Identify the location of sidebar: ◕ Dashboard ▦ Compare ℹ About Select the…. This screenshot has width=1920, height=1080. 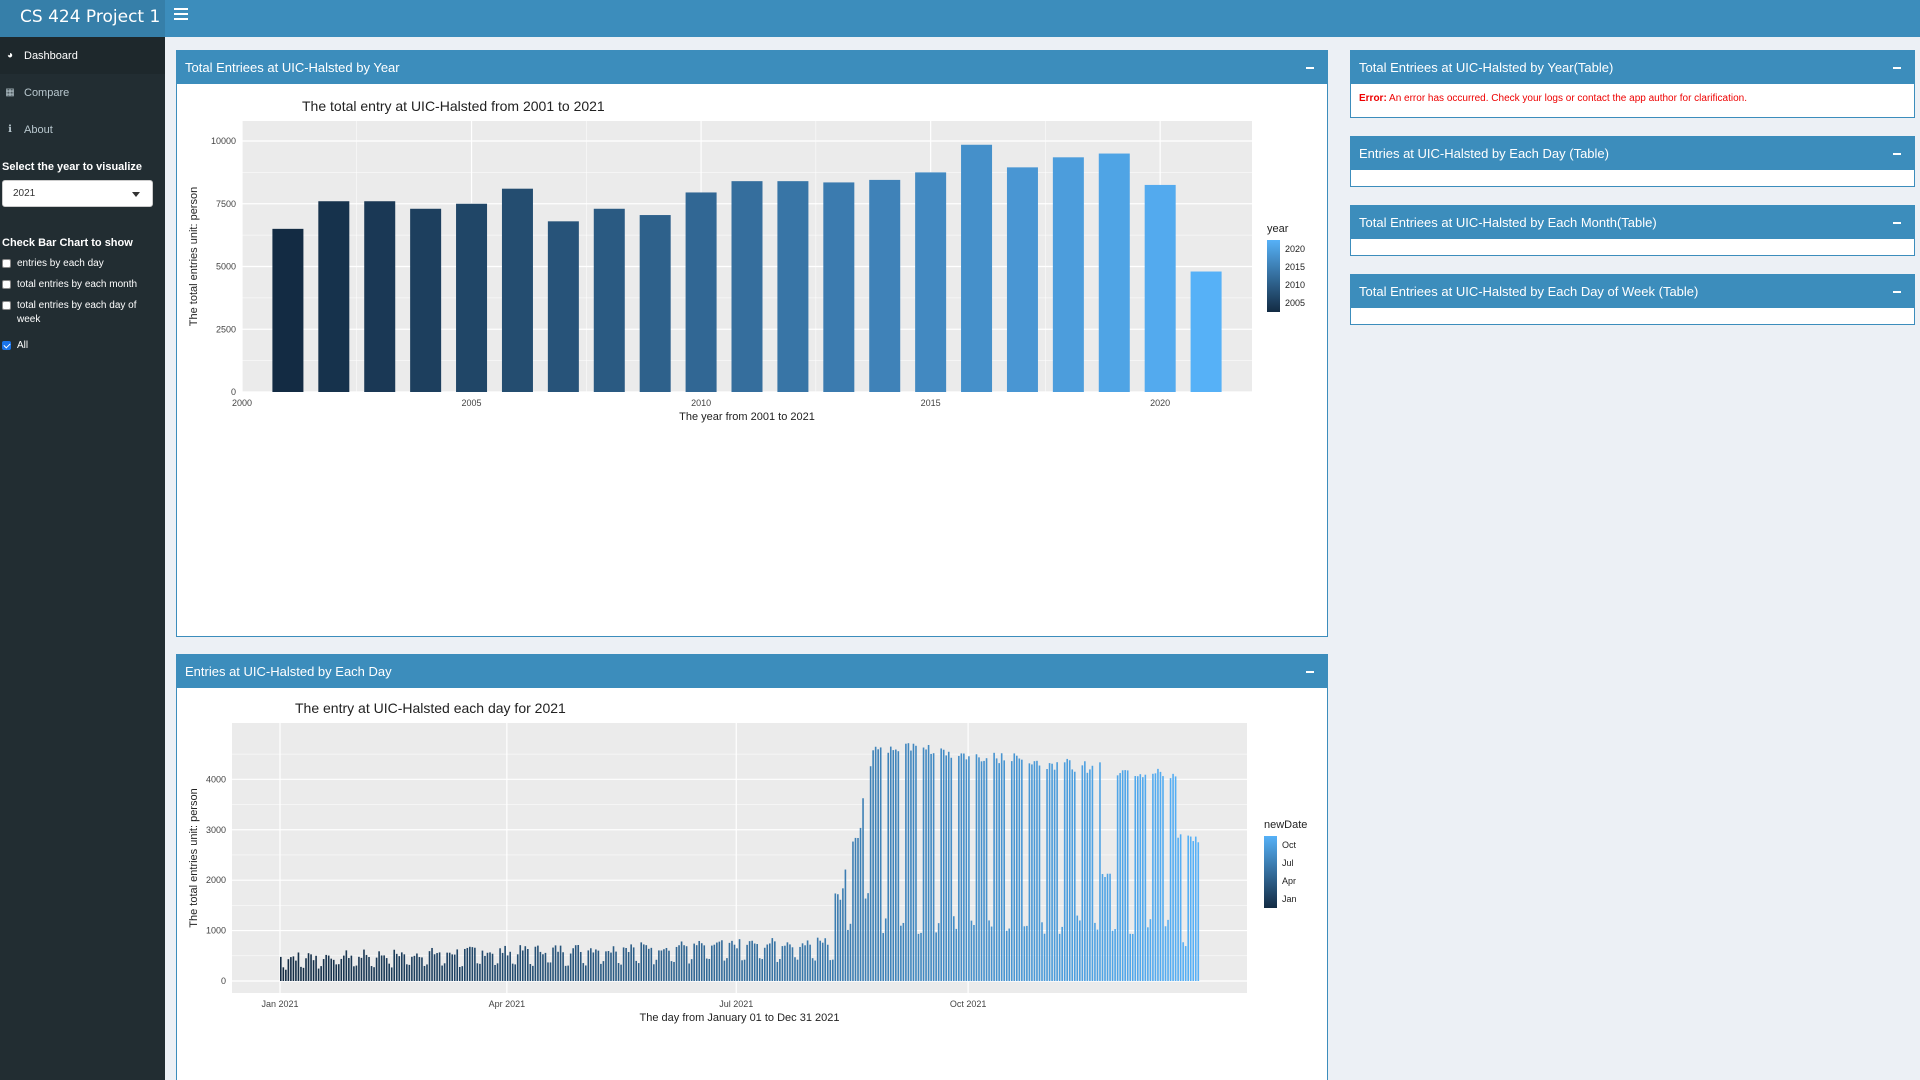
(82, 558).